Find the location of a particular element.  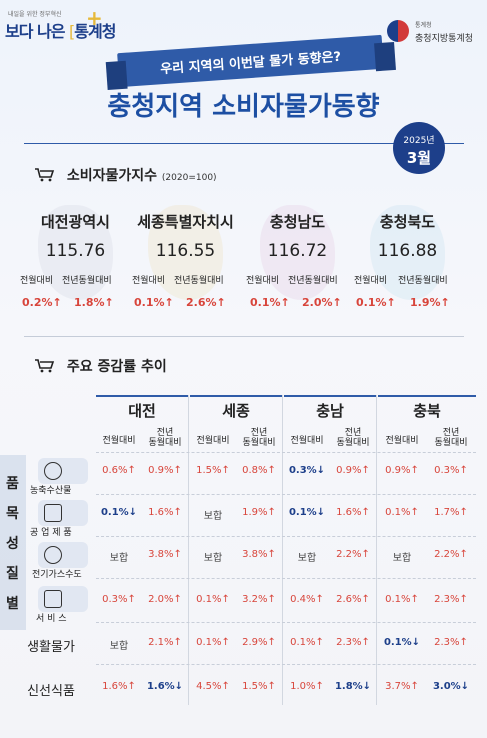

side-label-char: 목 is located at coordinates (12, 514).